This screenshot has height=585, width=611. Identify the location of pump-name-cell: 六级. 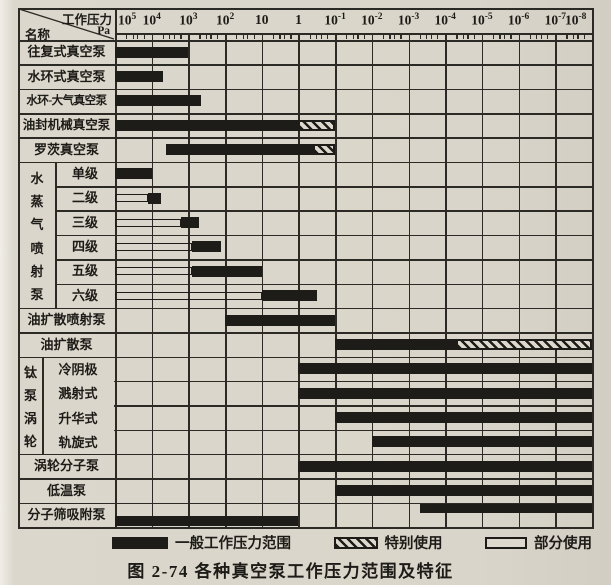
(84, 295).